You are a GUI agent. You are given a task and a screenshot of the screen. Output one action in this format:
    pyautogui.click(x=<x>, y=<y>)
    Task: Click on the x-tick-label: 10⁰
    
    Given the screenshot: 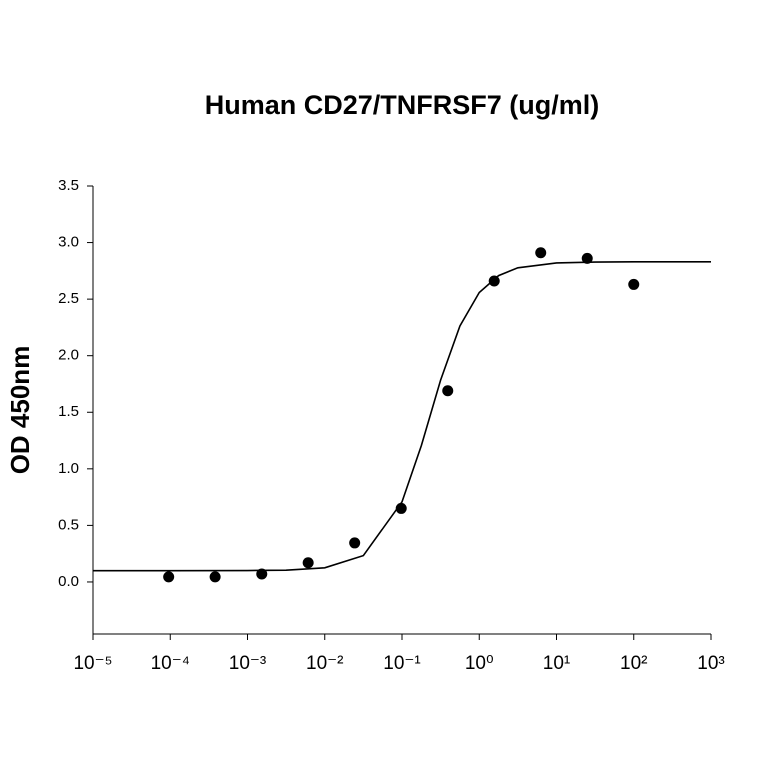 What is the action you would take?
    pyautogui.click(x=479, y=663)
    